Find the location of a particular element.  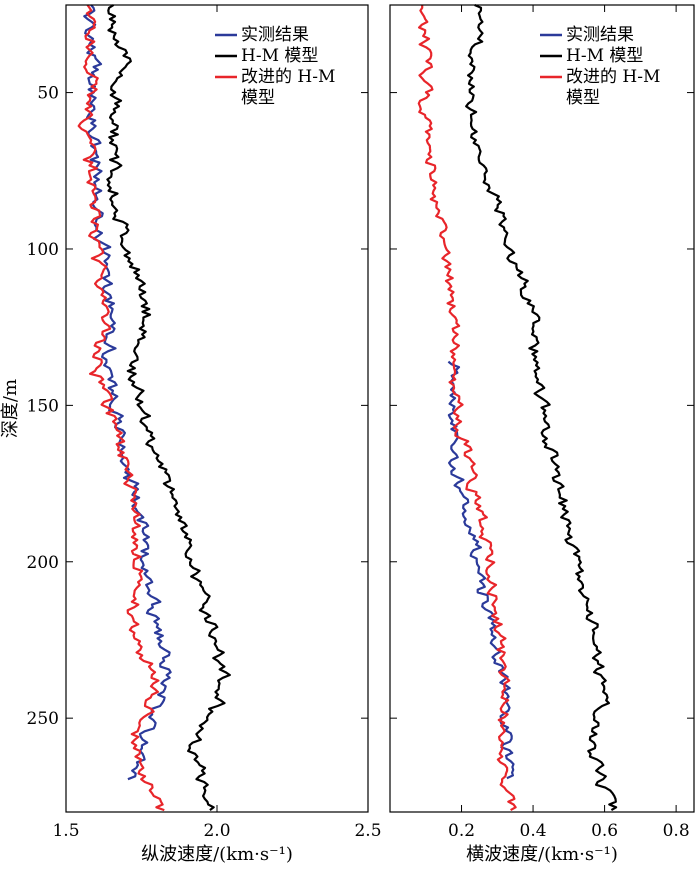

x-tick-label: 2.0 is located at coordinates (216, 831).